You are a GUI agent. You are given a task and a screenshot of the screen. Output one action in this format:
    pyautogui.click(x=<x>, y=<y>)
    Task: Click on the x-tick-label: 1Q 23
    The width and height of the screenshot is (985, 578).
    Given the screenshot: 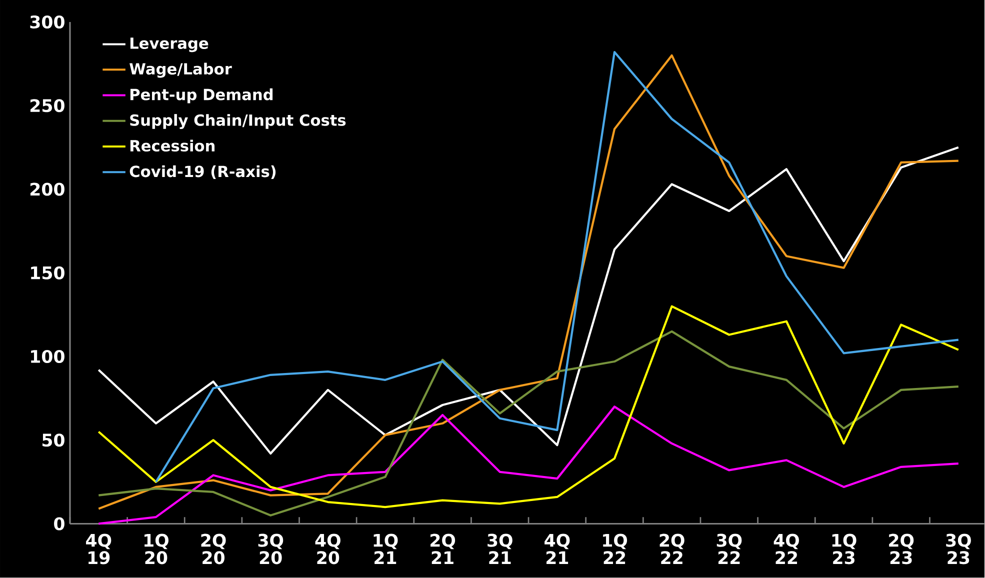 What is the action you would take?
    pyautogui.click(x=844, y=549)
    